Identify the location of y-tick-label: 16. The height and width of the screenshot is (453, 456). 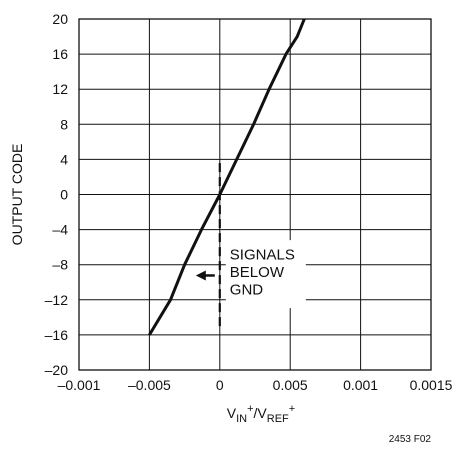
(60, 54).